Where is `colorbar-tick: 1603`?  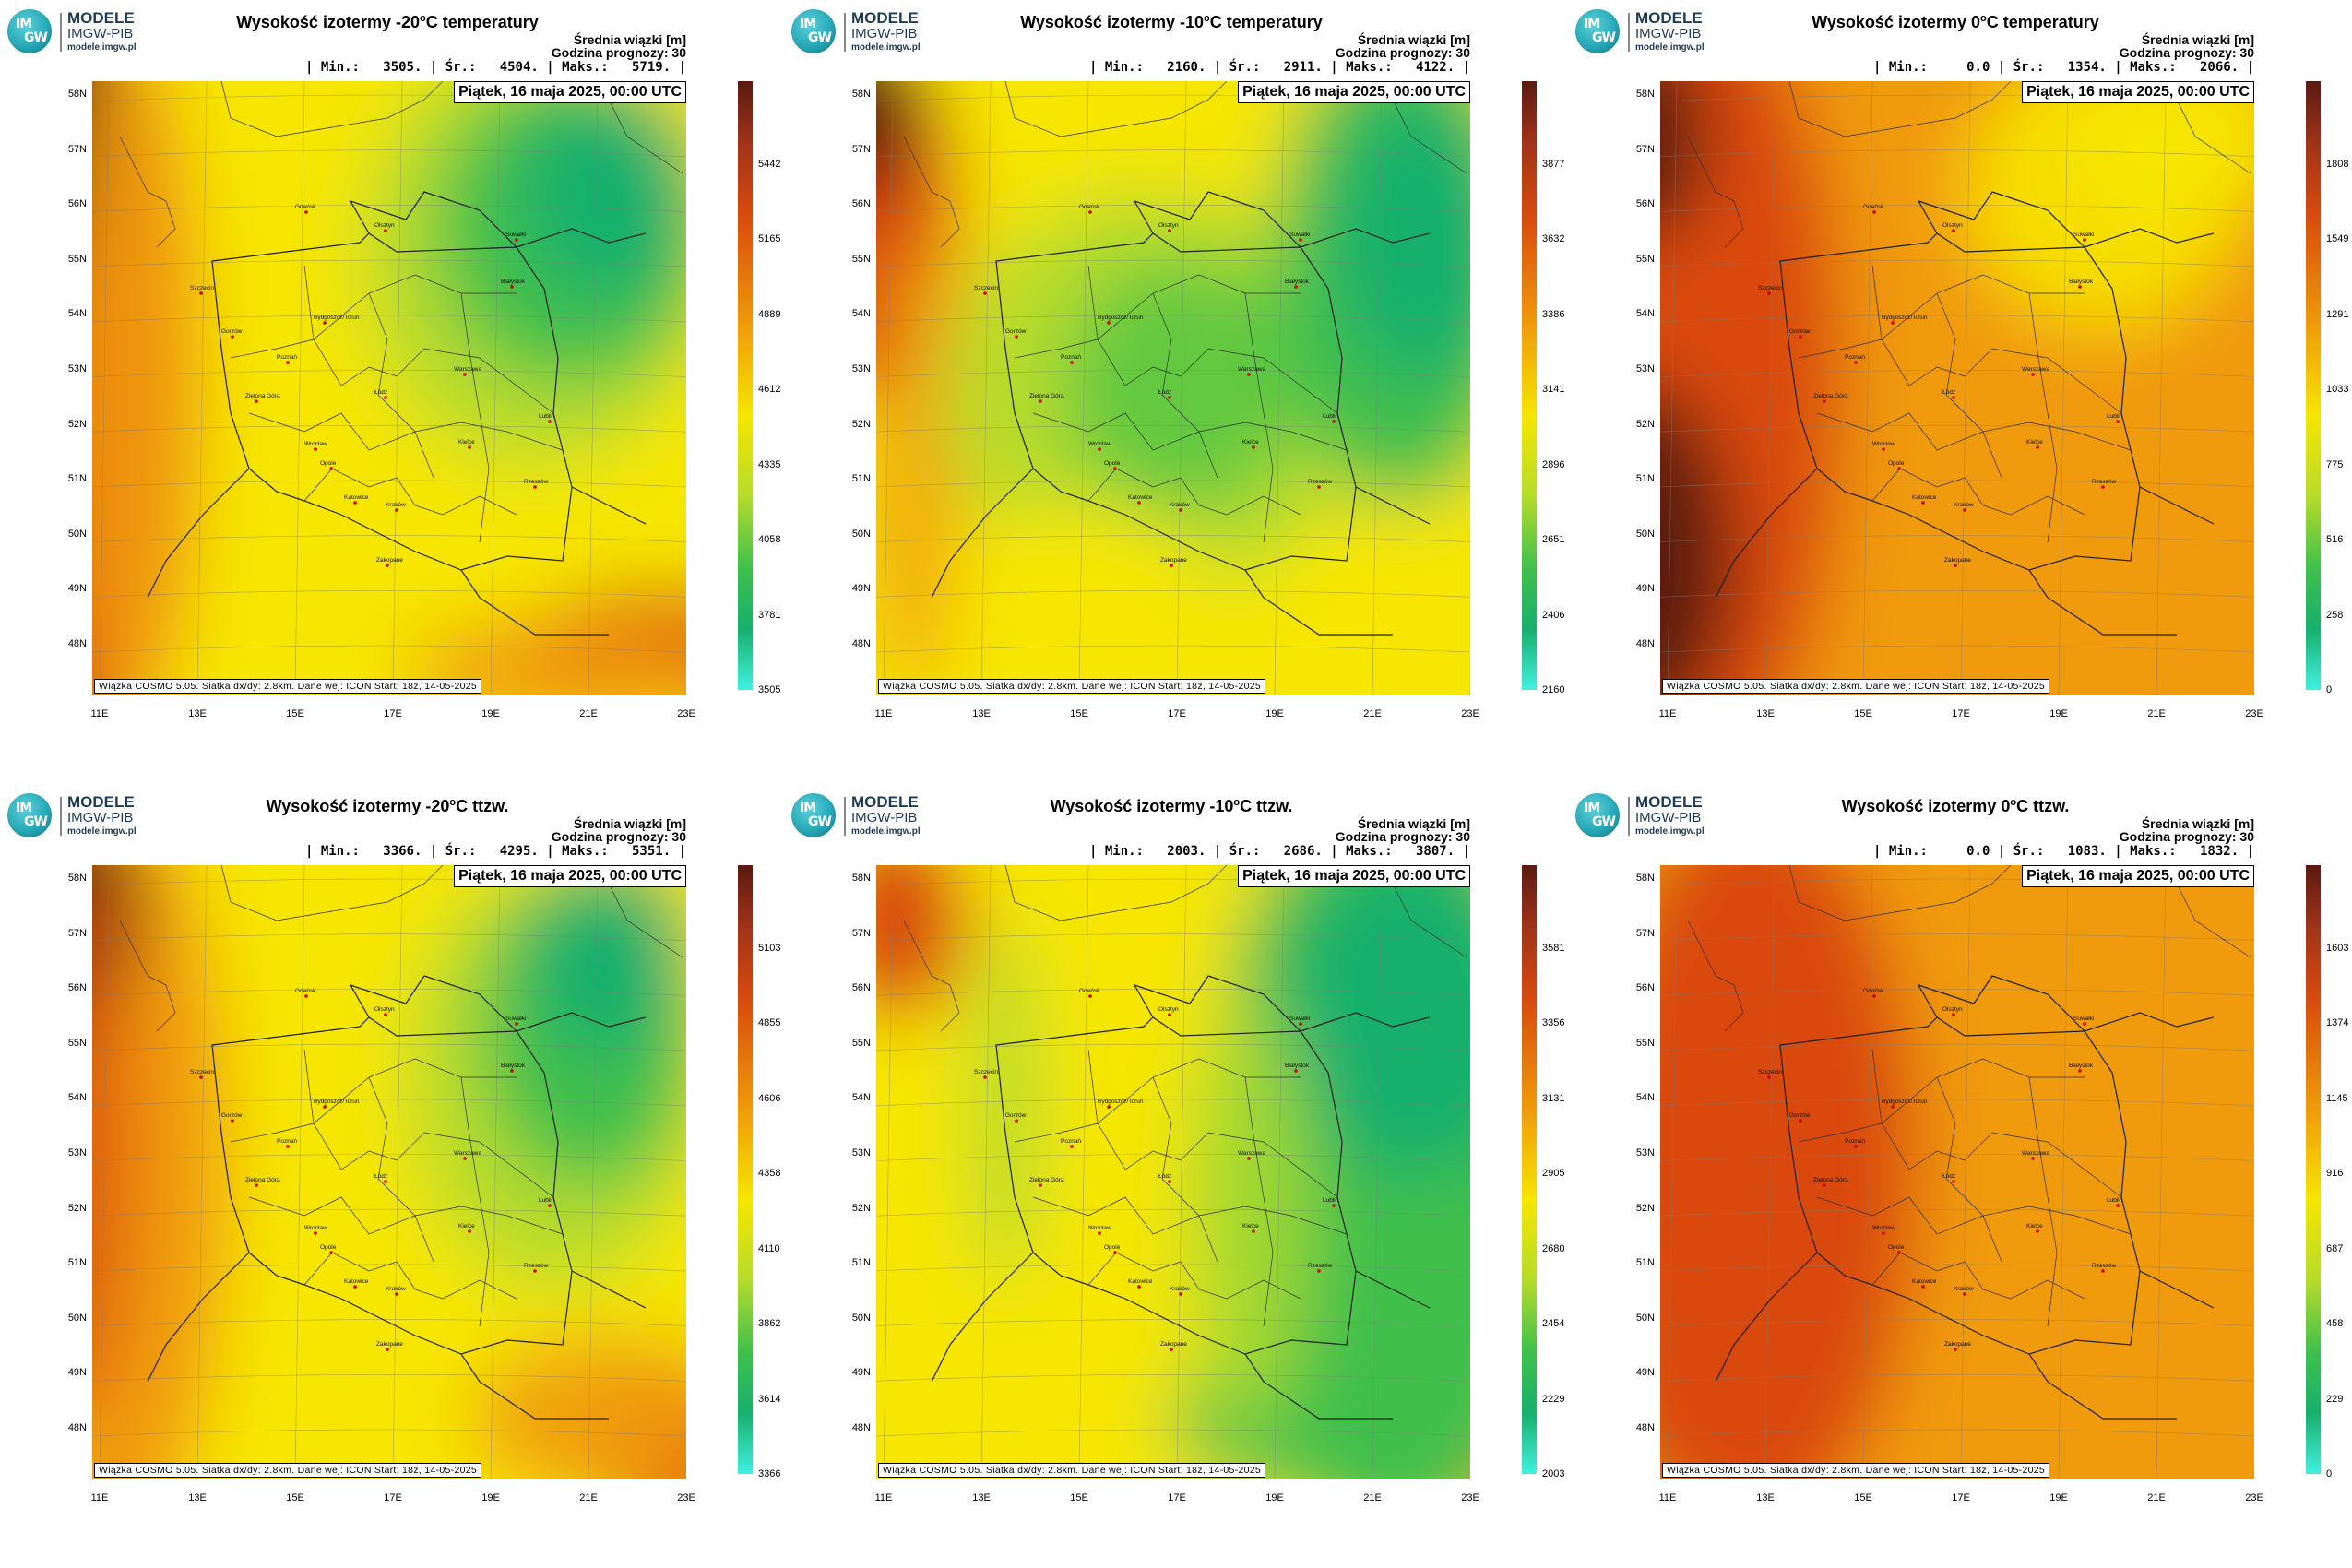 colorbar-tick: 1603 is located at coordinates (2337, 948).